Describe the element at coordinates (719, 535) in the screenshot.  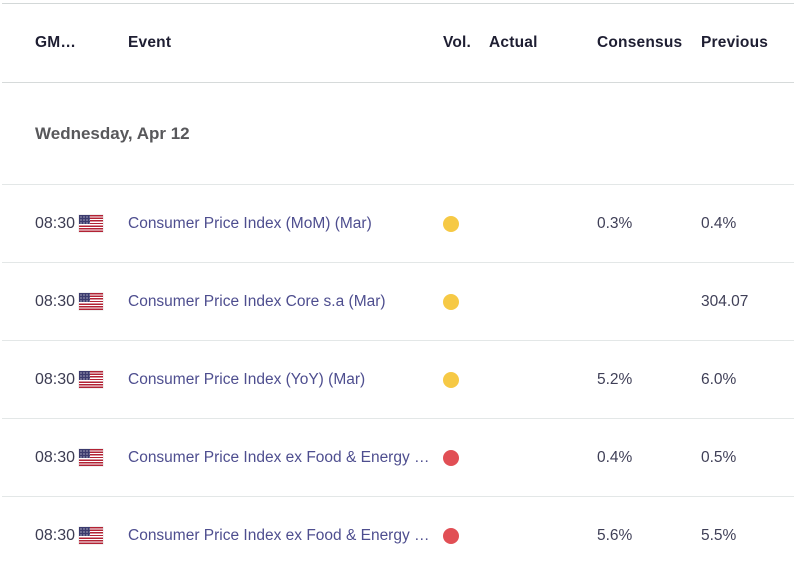
I see `previous-value: 5.5%` at that location.